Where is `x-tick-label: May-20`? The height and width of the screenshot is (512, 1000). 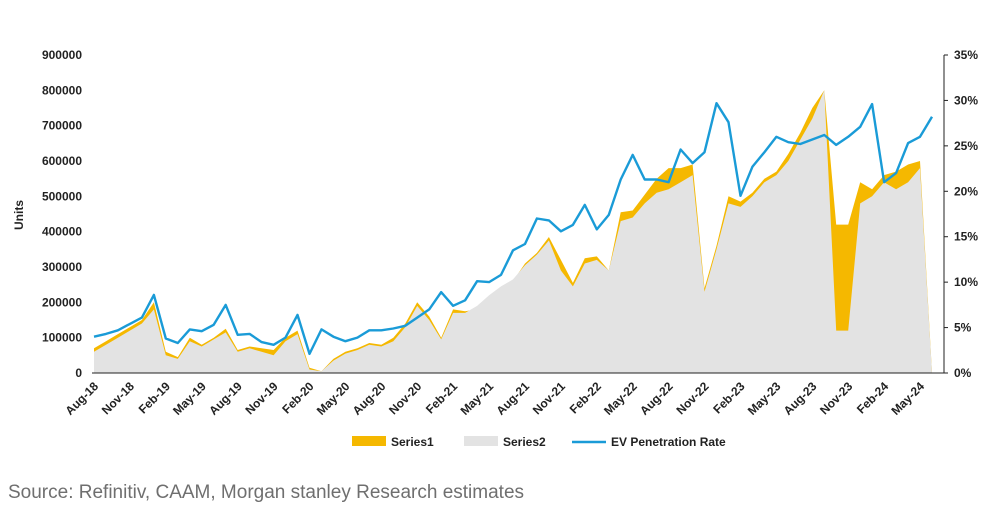 x-tick-label: May-20 is located at coordinates (333, 398).